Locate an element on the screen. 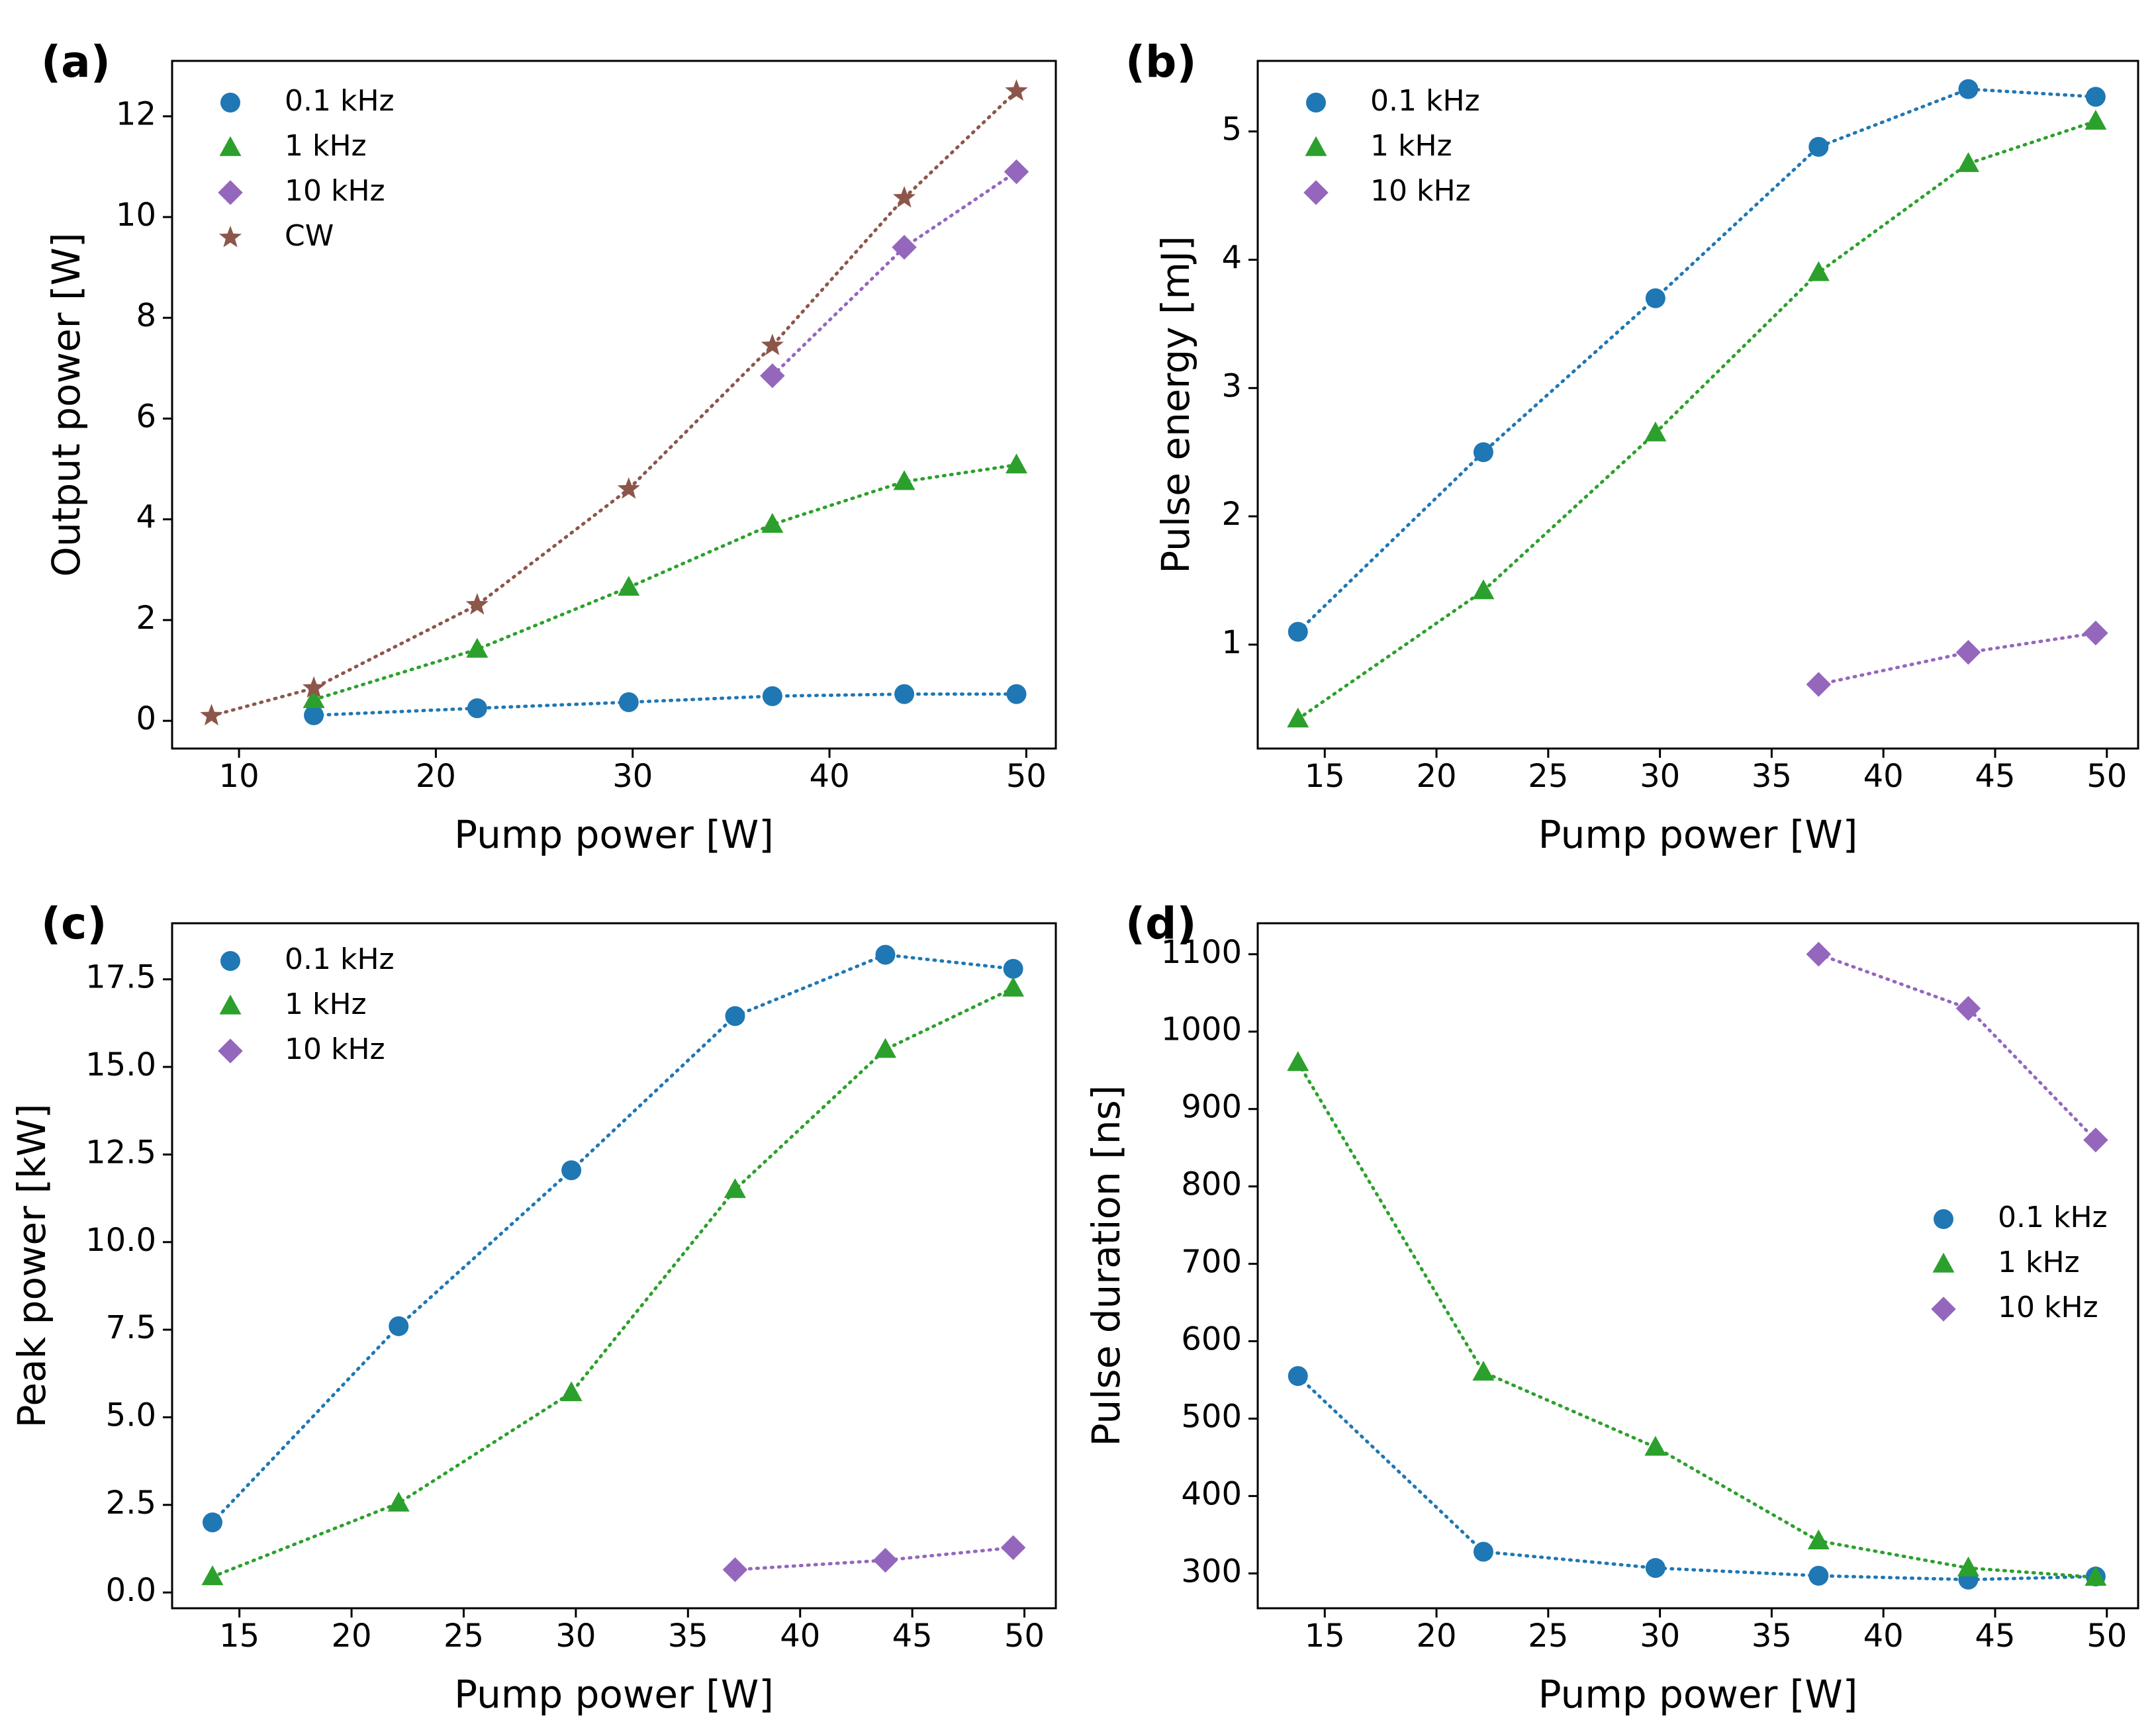  y-tick-label: 12.5 is located at coordinates (120, 1152).